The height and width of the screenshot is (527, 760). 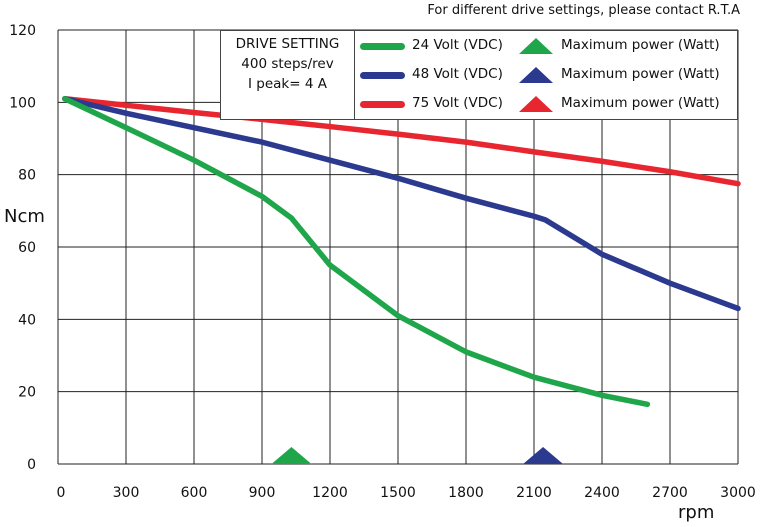 I want to click on x-tick-label: 2700, so click(x=670, y=493).